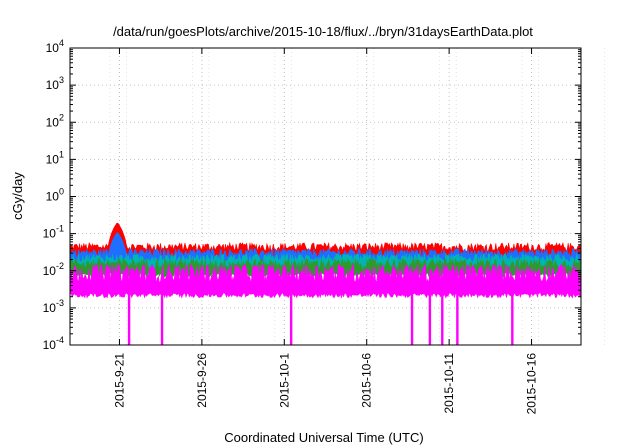 The image size is (640, 448). I want to click on y-tick-label: 10¹, so click(55, 157).